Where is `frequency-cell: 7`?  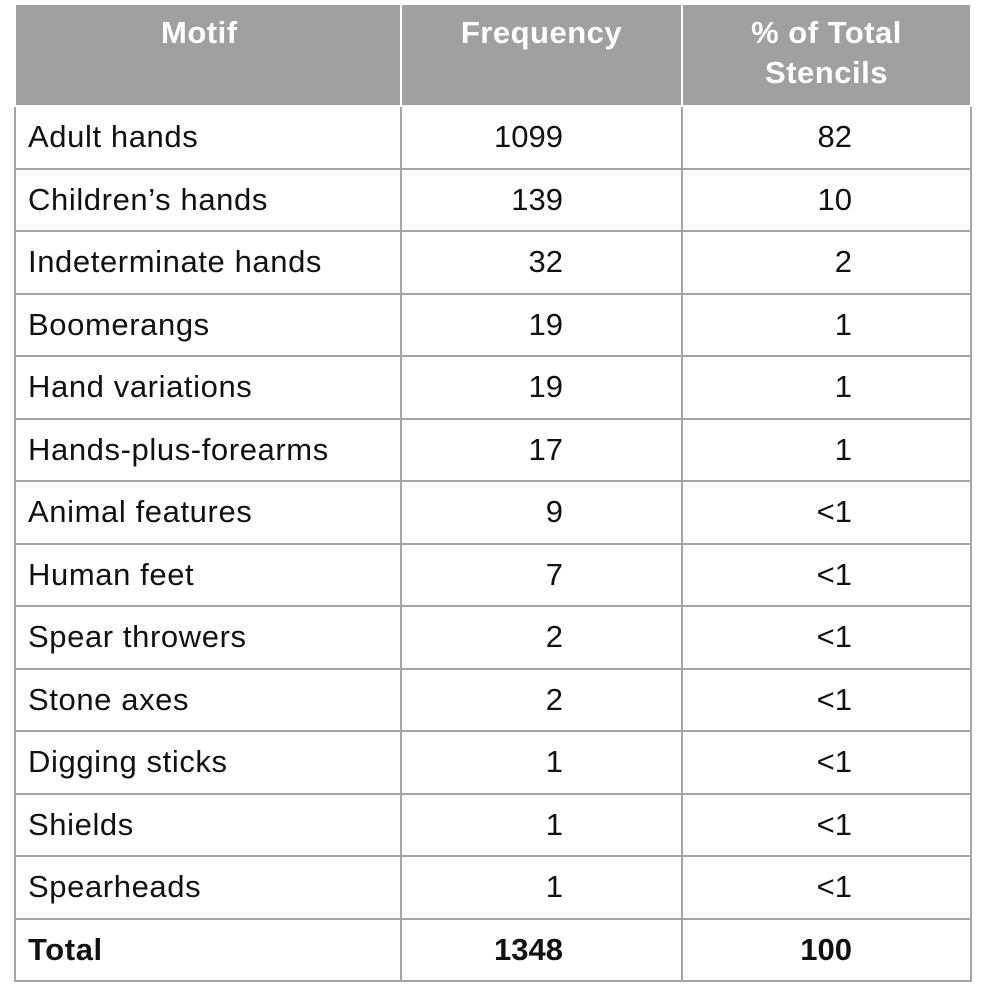
frequency-cell: 7 is located at coordinates (541, 574).